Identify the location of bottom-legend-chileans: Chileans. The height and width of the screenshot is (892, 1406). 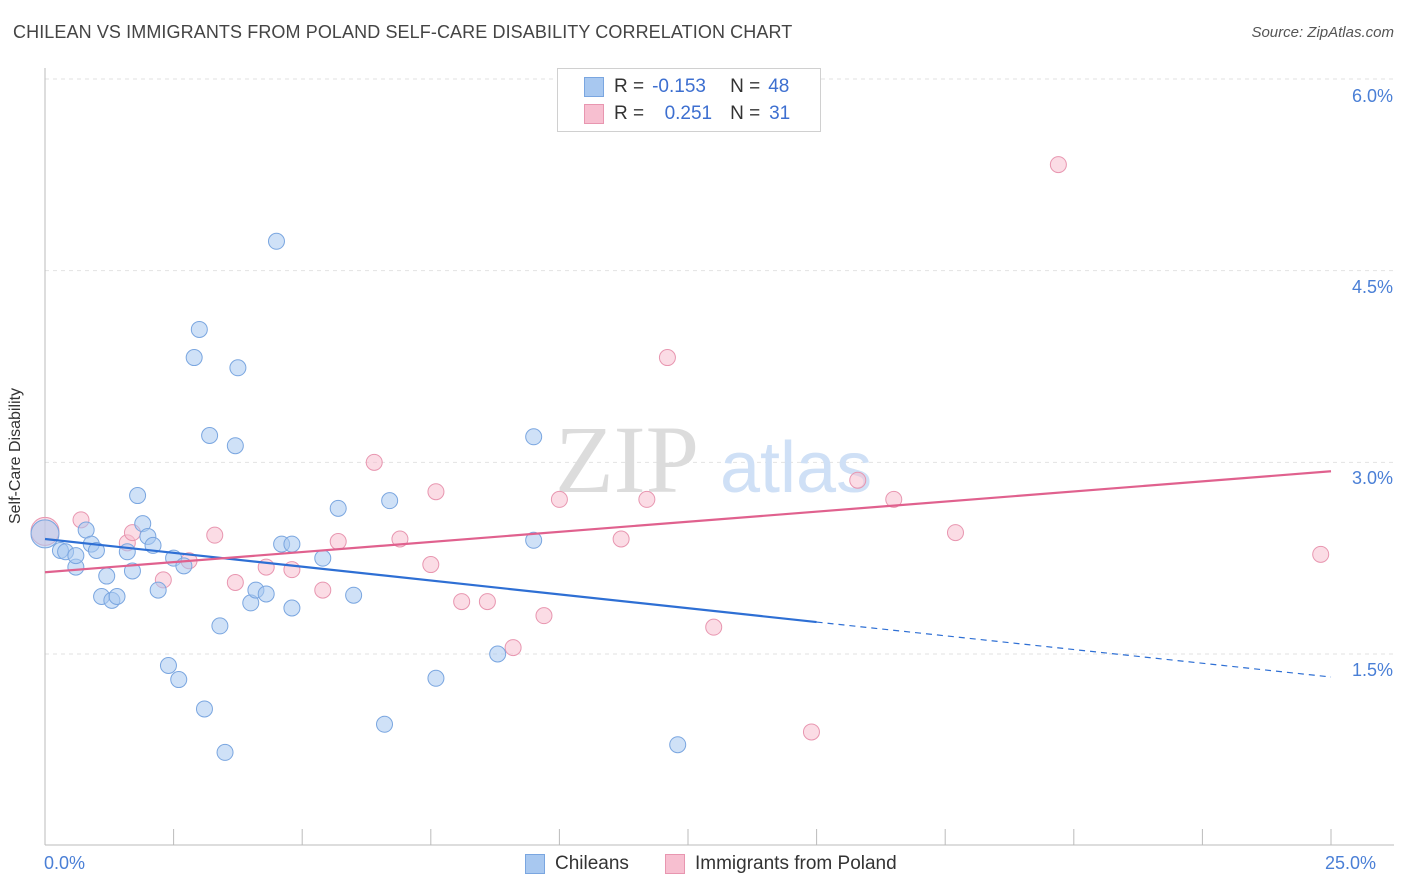
(577, 864).